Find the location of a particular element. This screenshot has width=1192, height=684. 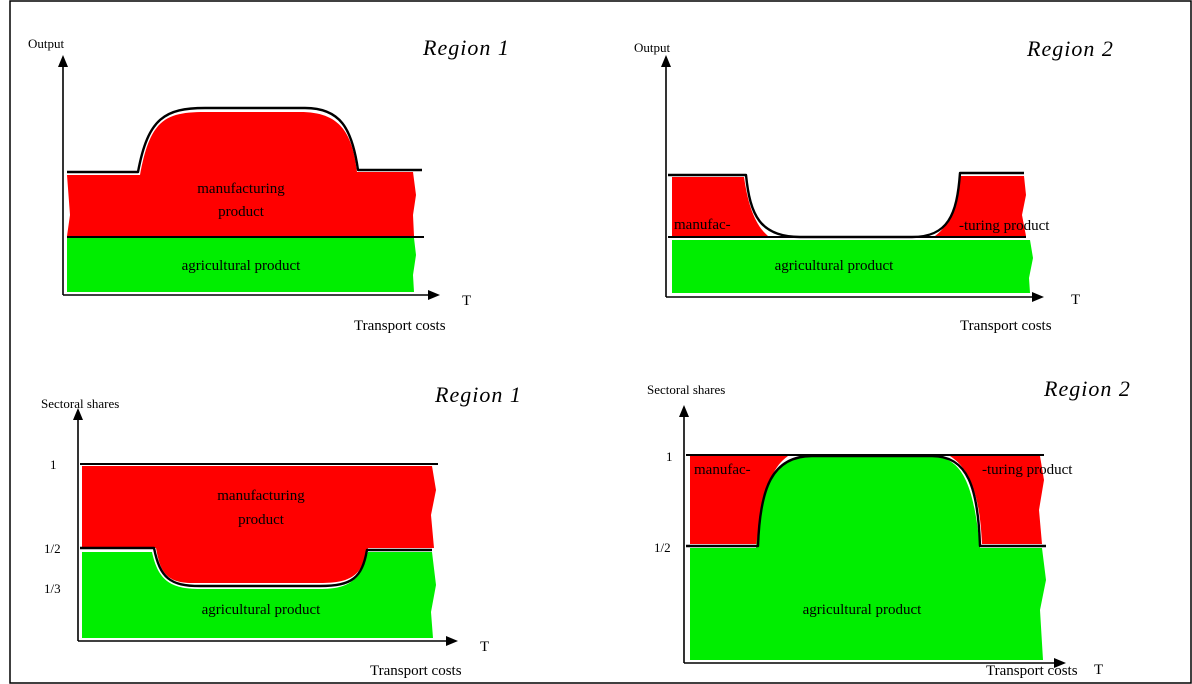

tick-label-third: 1/3 is located at coordinates (52, 588).